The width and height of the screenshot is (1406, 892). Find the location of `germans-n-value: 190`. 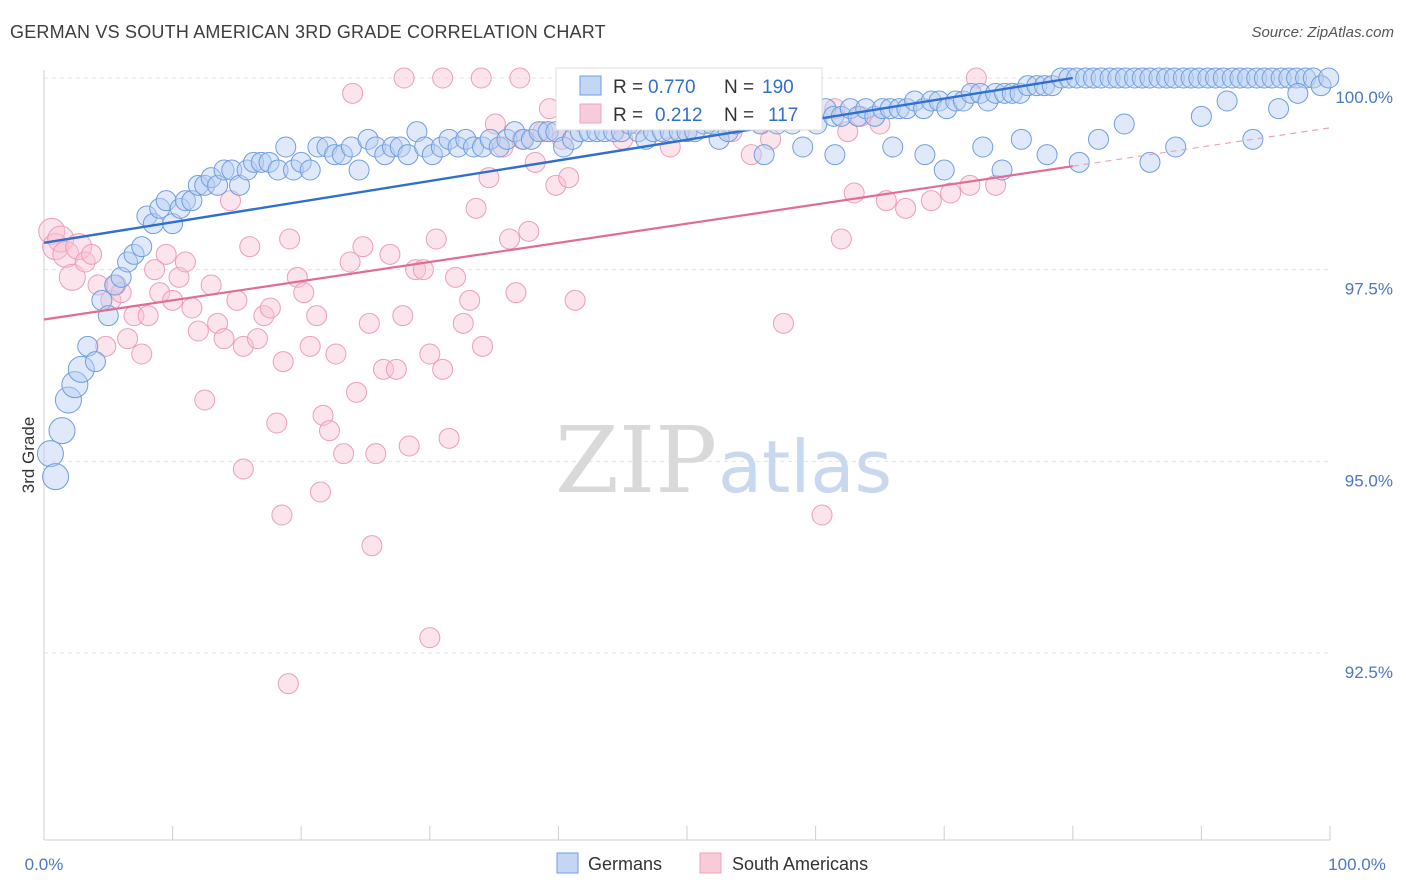

germans-n-value: 190 is located at coordinates (778, 87).